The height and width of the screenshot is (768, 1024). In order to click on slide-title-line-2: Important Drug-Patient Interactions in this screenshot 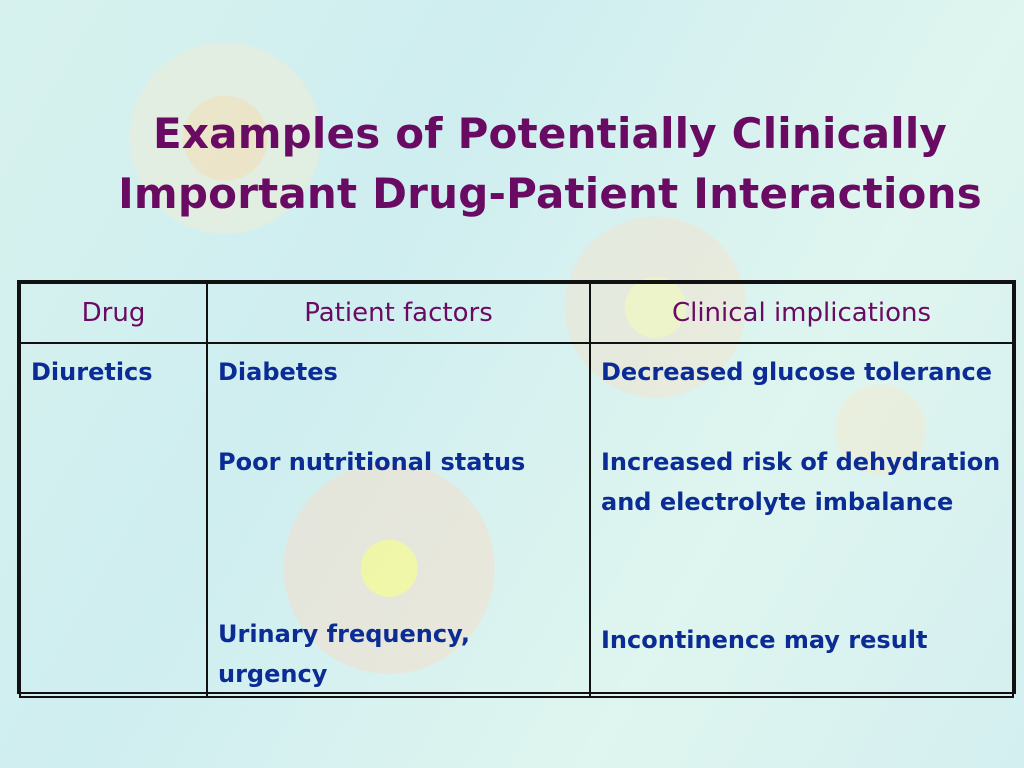, I will do `click(550, 193)`.